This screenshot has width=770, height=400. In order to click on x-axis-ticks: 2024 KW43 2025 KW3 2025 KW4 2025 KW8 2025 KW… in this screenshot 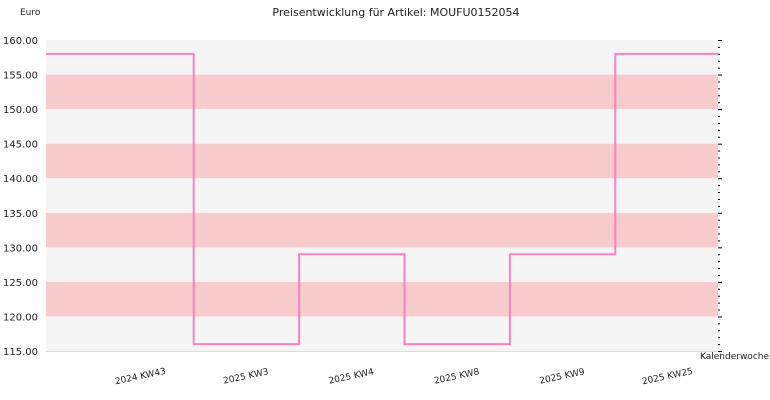, I will do `click(404, 377)`.